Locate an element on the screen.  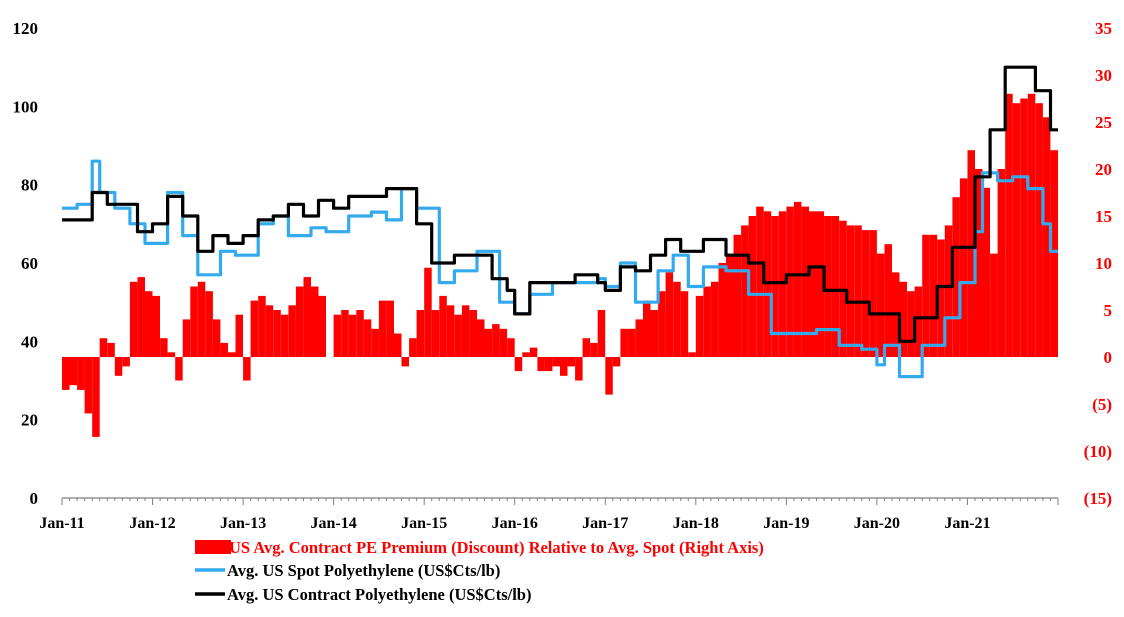
y-left-tick-label: 120 is located at coordinates (26, 28).